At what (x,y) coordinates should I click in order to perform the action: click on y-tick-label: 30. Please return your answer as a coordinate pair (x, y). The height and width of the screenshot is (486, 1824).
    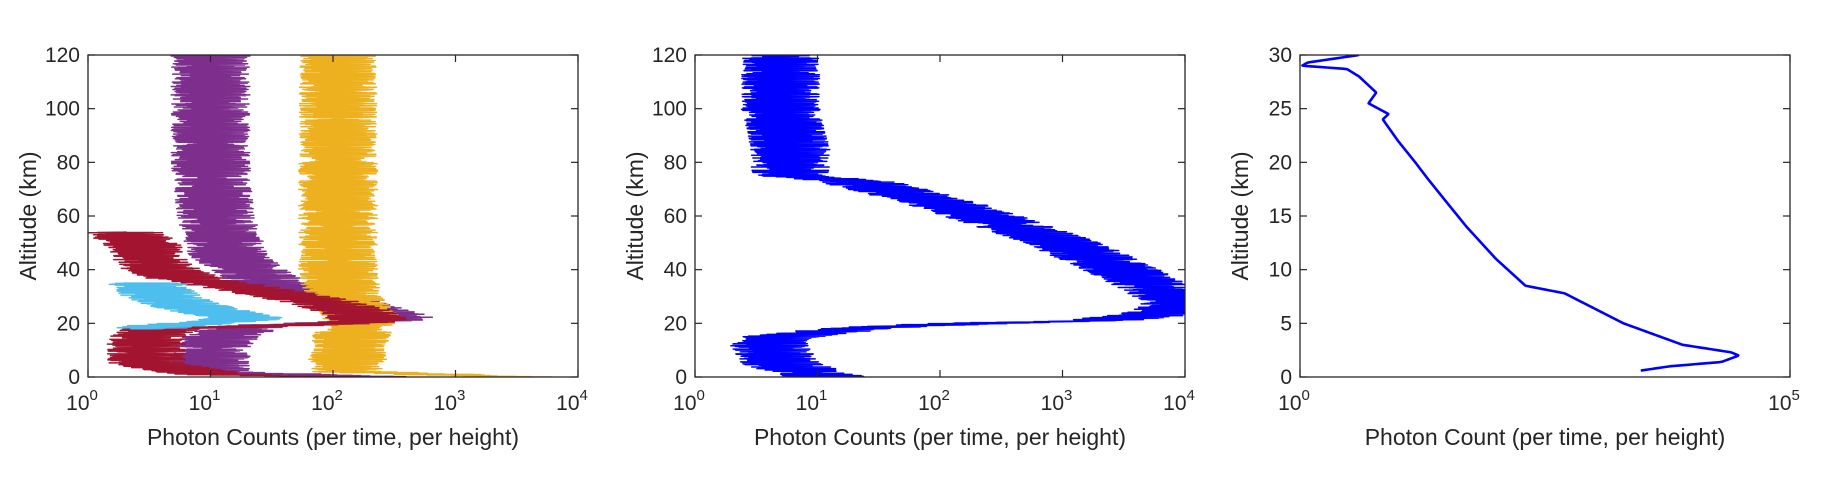
    Looking at the image, I should click on (1280, 55).